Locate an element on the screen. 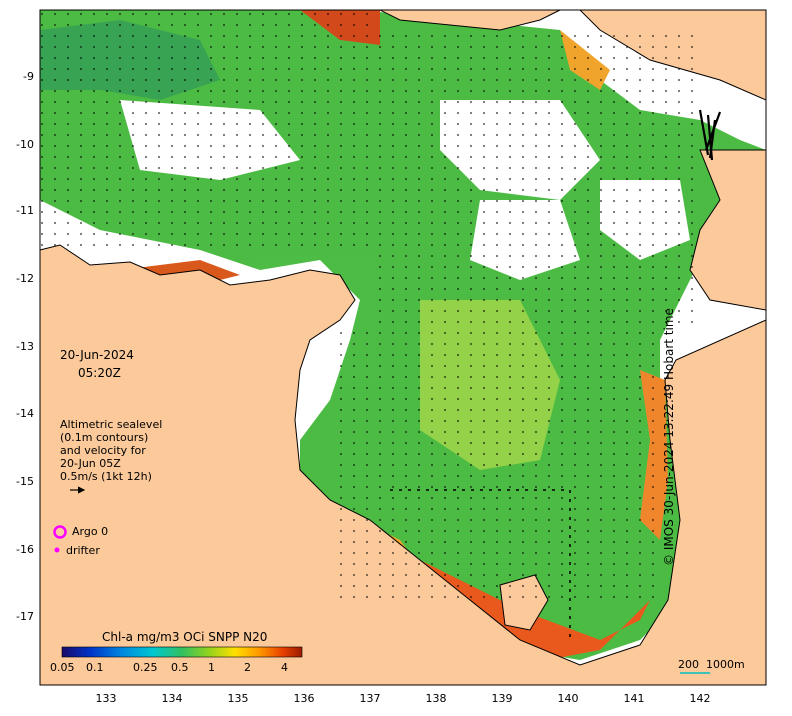 The width and height of the screenshot is (792, 716). drifter-tracks is located at coordinates (710, 135).